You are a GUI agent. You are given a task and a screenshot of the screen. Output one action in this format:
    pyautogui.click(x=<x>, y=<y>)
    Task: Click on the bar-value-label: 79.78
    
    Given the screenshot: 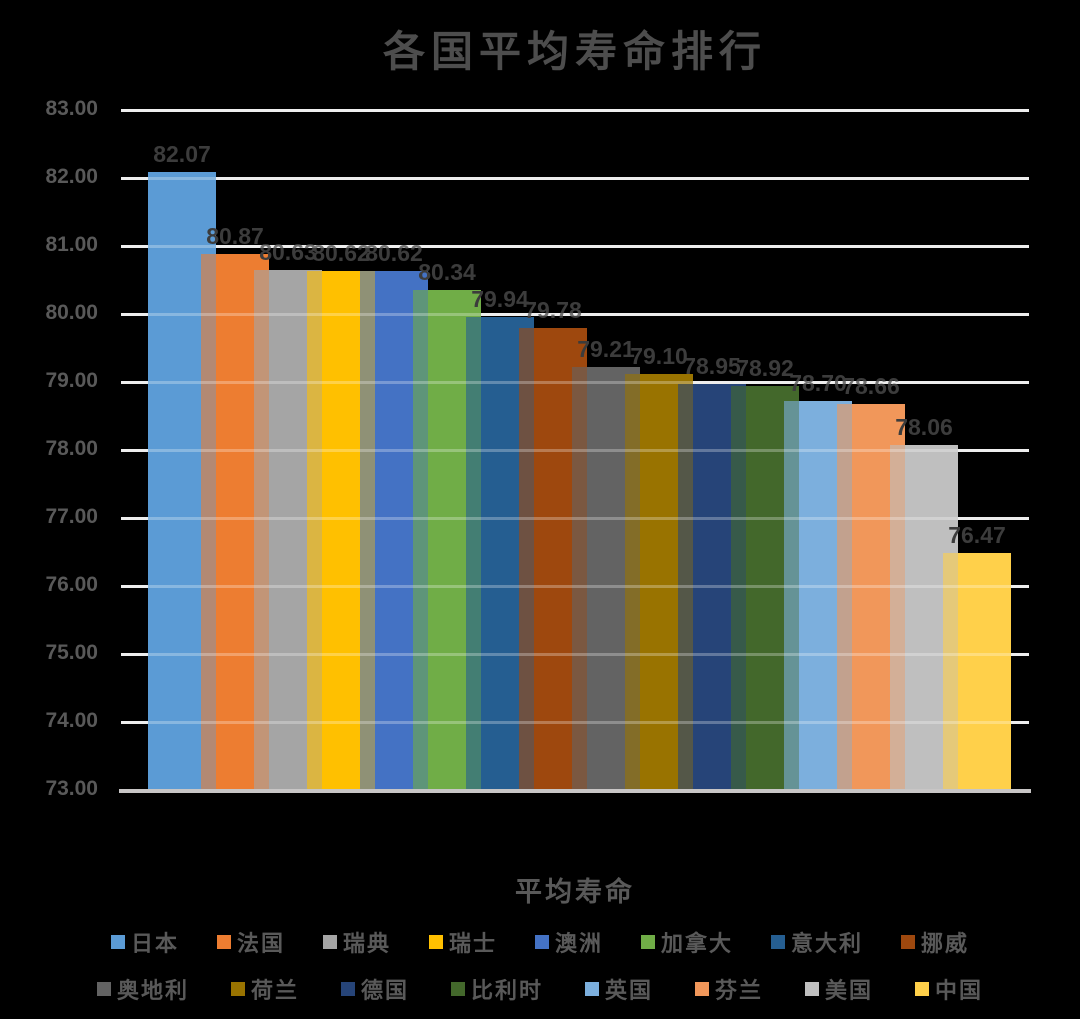 What is the action you would take?
    pyautogui.click(x=553, y=310)
    